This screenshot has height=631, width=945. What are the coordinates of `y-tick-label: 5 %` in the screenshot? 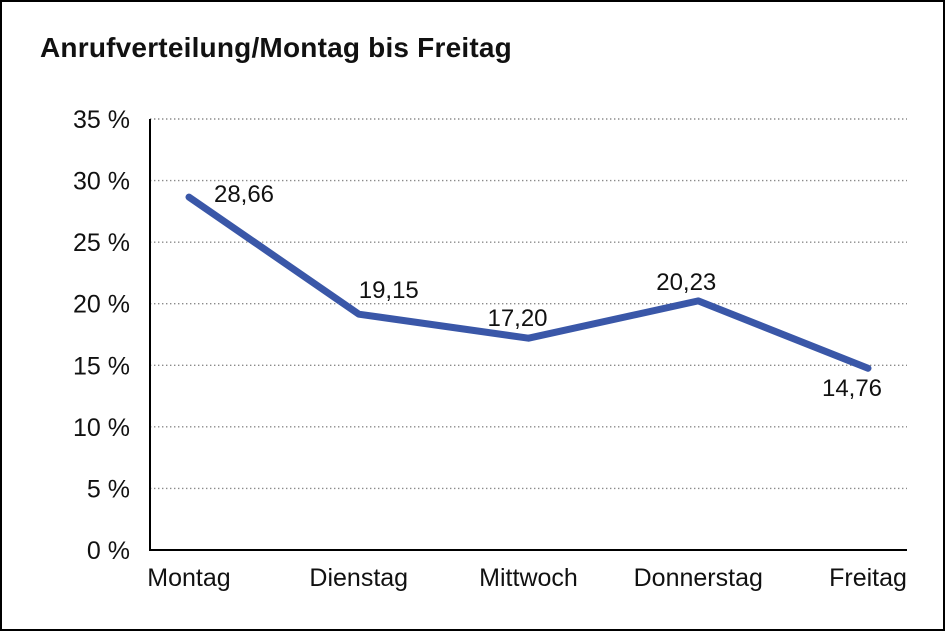 It's located at (108, 489).